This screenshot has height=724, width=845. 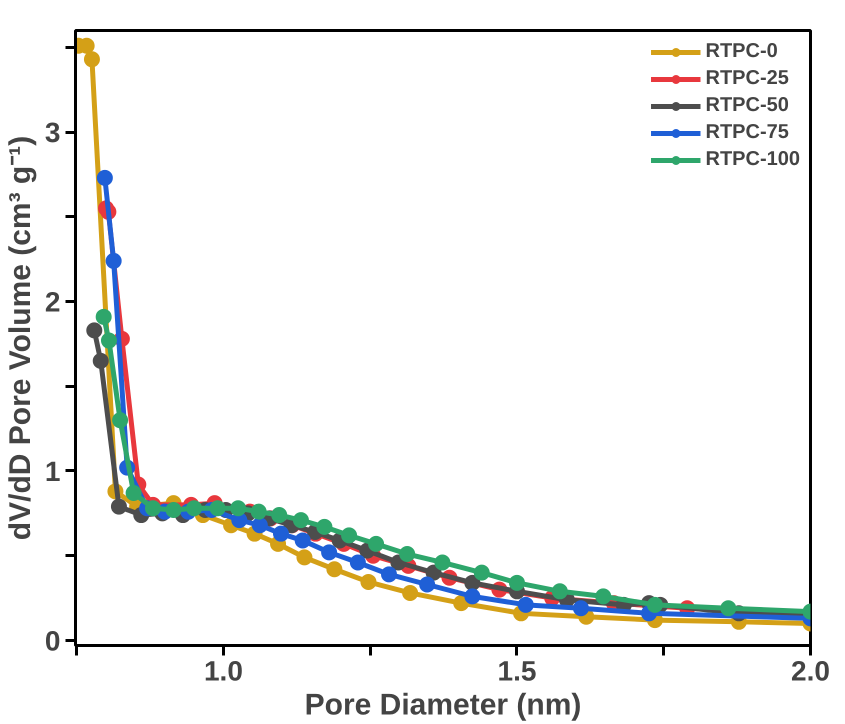 I want to click on y-tick-label: 3, so click(x=52, y=132).